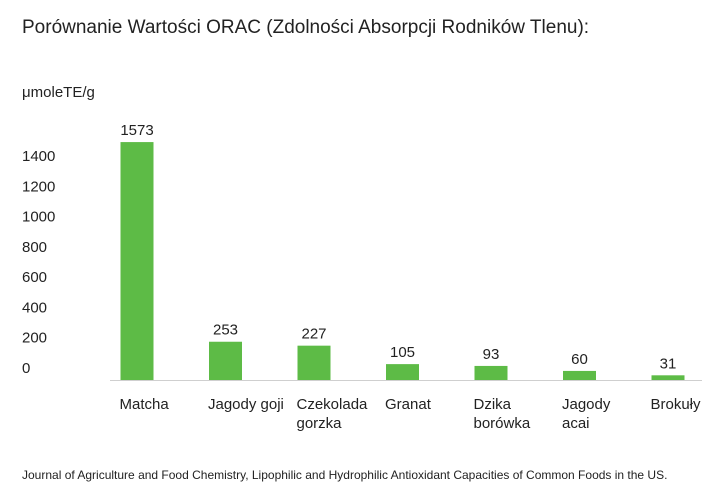  Describe the element at coordinates (586, 414) in the screenshot. I see `x-tick-label: Jagody acai` at that location.